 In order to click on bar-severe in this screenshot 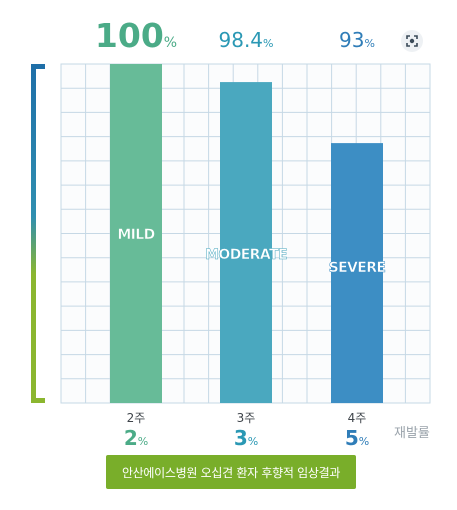, I will do `click(357, 273)`.